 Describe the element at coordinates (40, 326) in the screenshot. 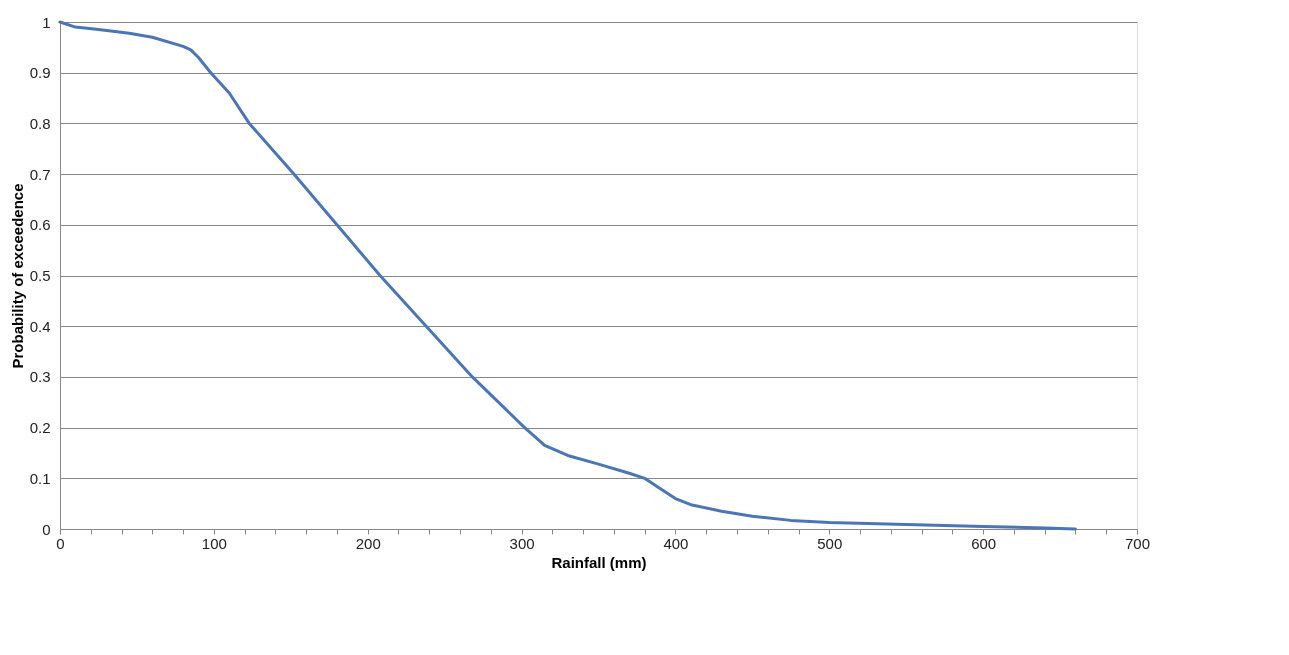

I see `y-tick-label: 0.4` at that location.